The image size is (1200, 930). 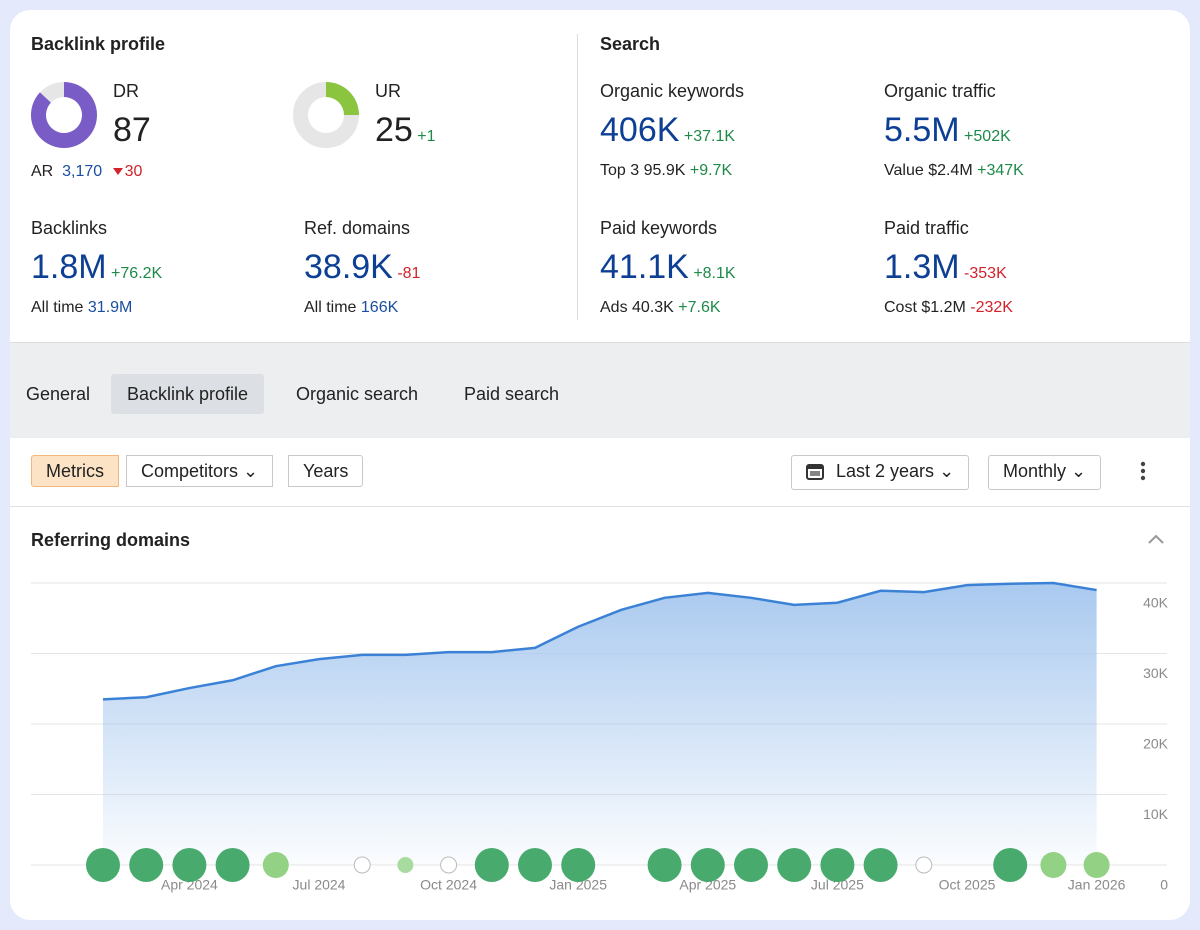 What do you see at coordinates (132, 130) in the screenshot?
I see `metric-value: 87` at bounding box center [132, 130].